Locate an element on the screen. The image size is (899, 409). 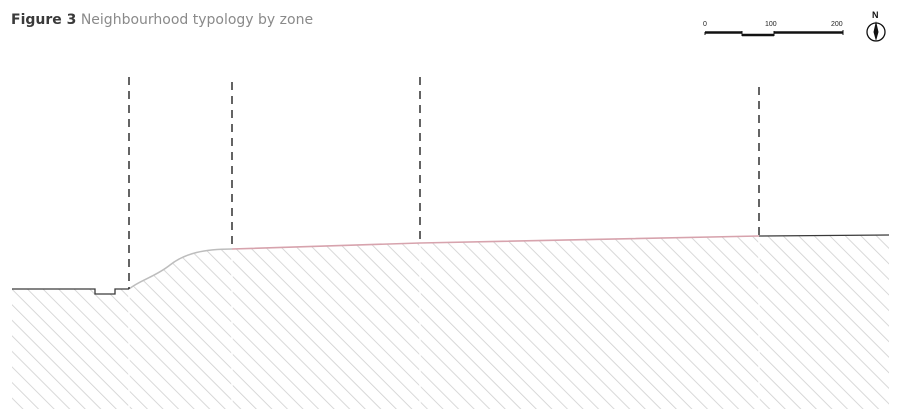
scale-bar-segments is located at coordinates (774, 33).